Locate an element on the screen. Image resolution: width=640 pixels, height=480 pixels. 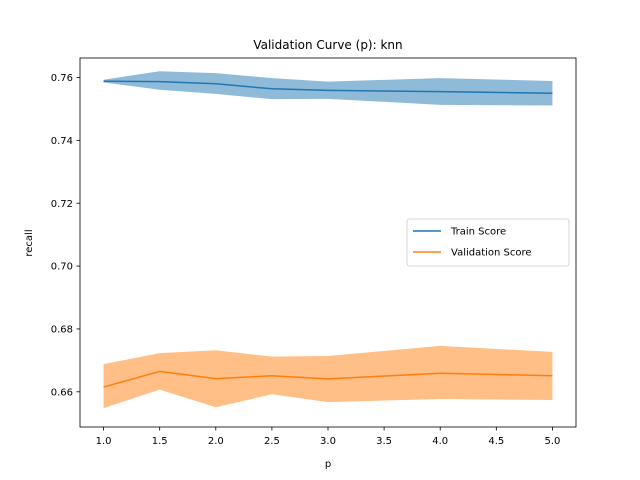
x-tick-label: 1.5 is located at coordinates (160, 441).